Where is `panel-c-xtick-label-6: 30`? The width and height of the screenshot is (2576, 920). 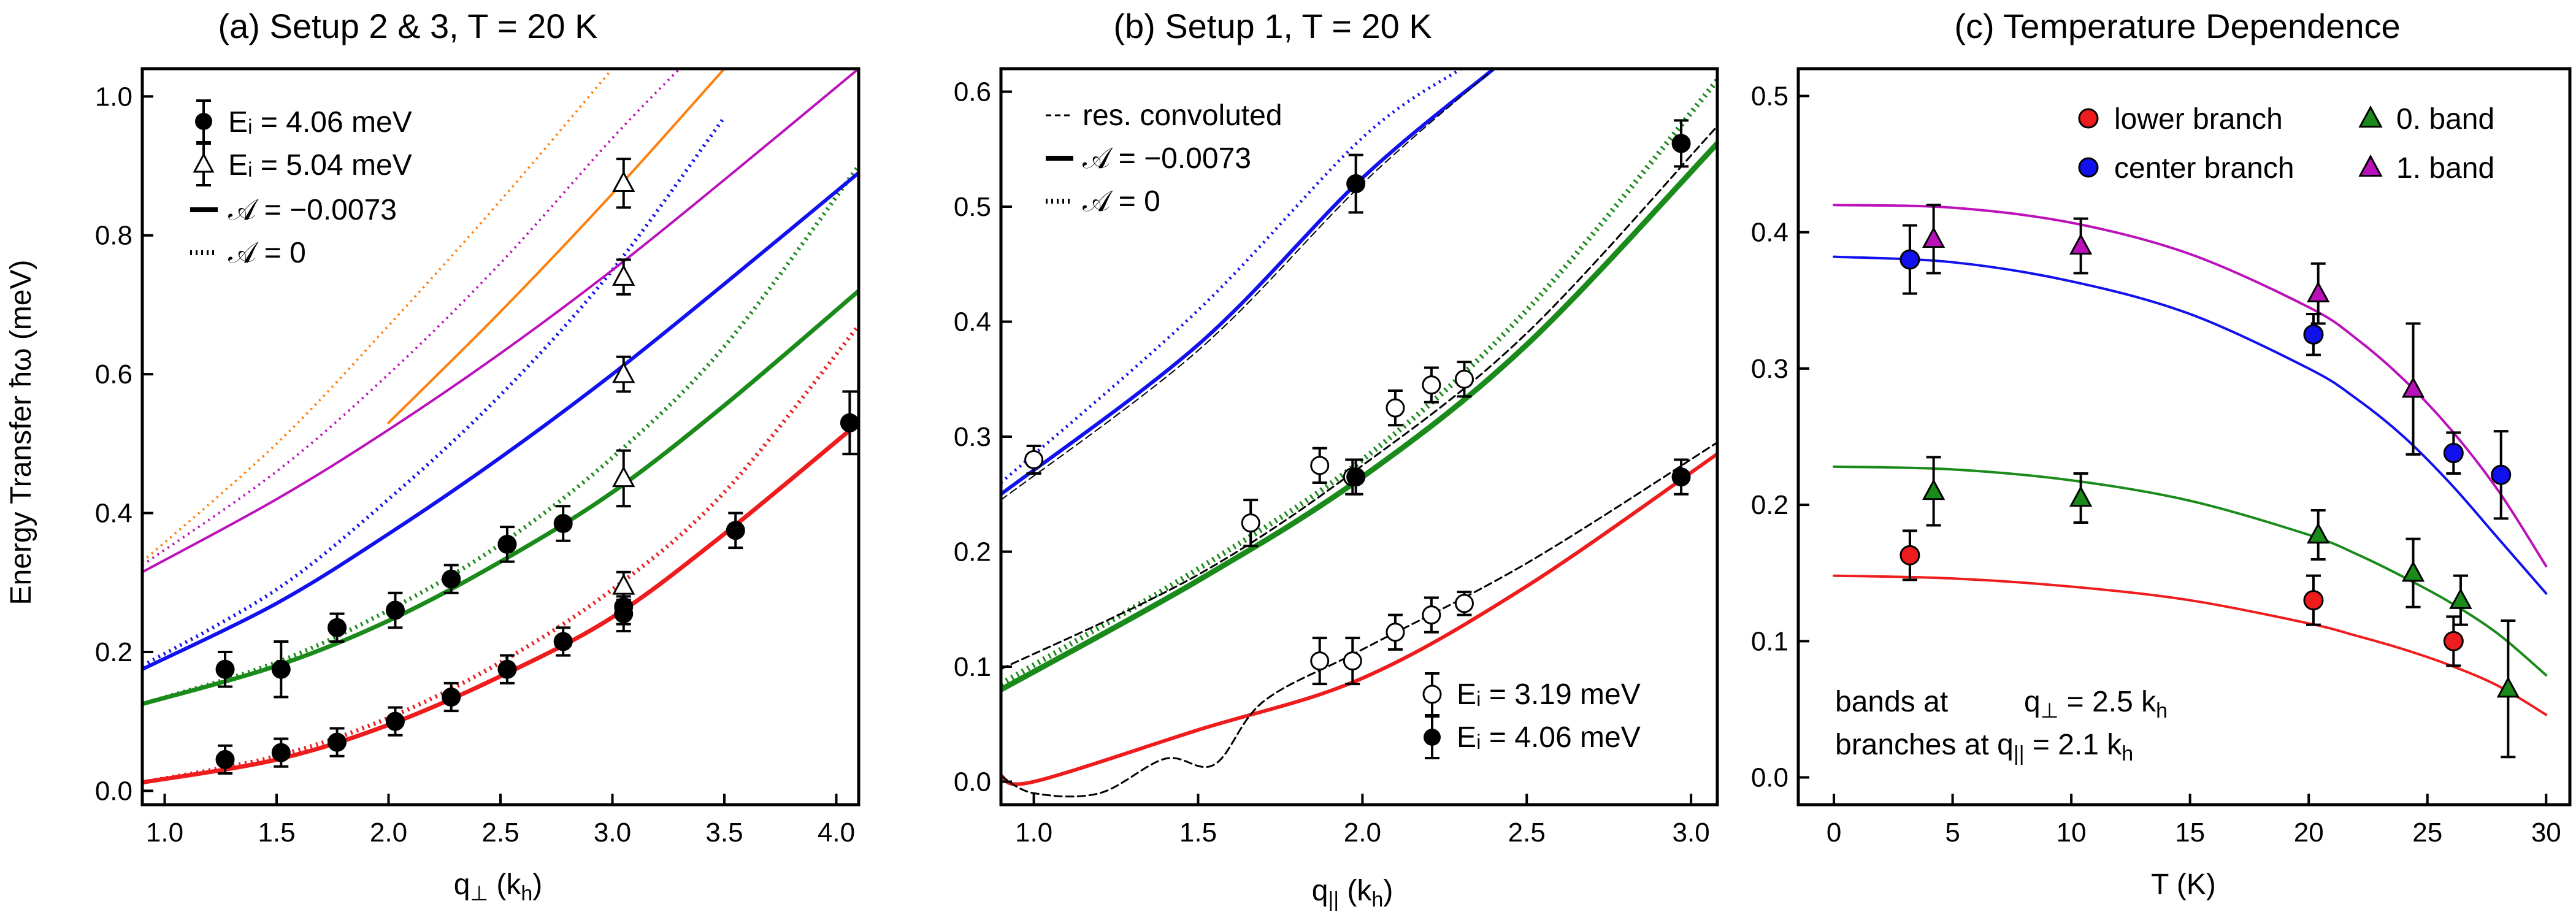
panel-c-xtick-label-6: 30 is located at coordinates (2546, 833).